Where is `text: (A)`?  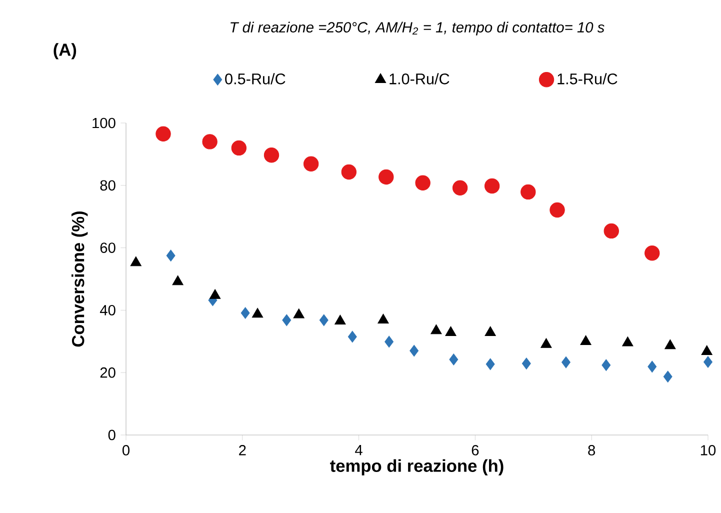 text: (A) is located at coordinates (65, 51).